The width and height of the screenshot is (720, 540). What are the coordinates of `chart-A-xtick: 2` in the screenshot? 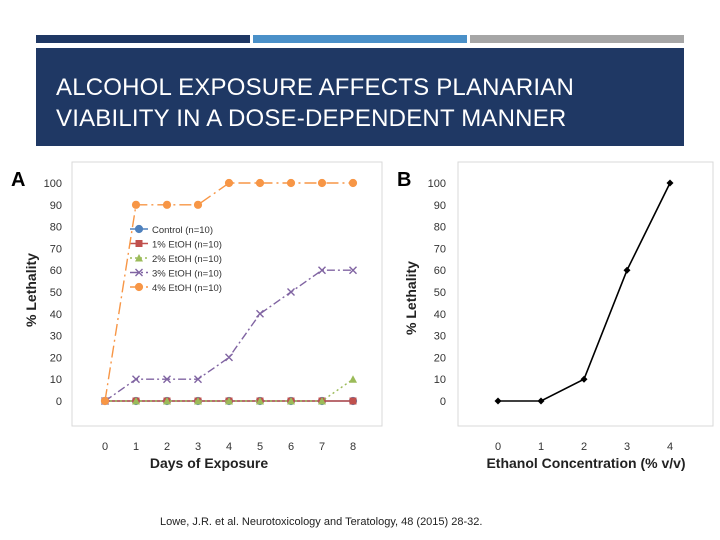 It's located at (167, 447).